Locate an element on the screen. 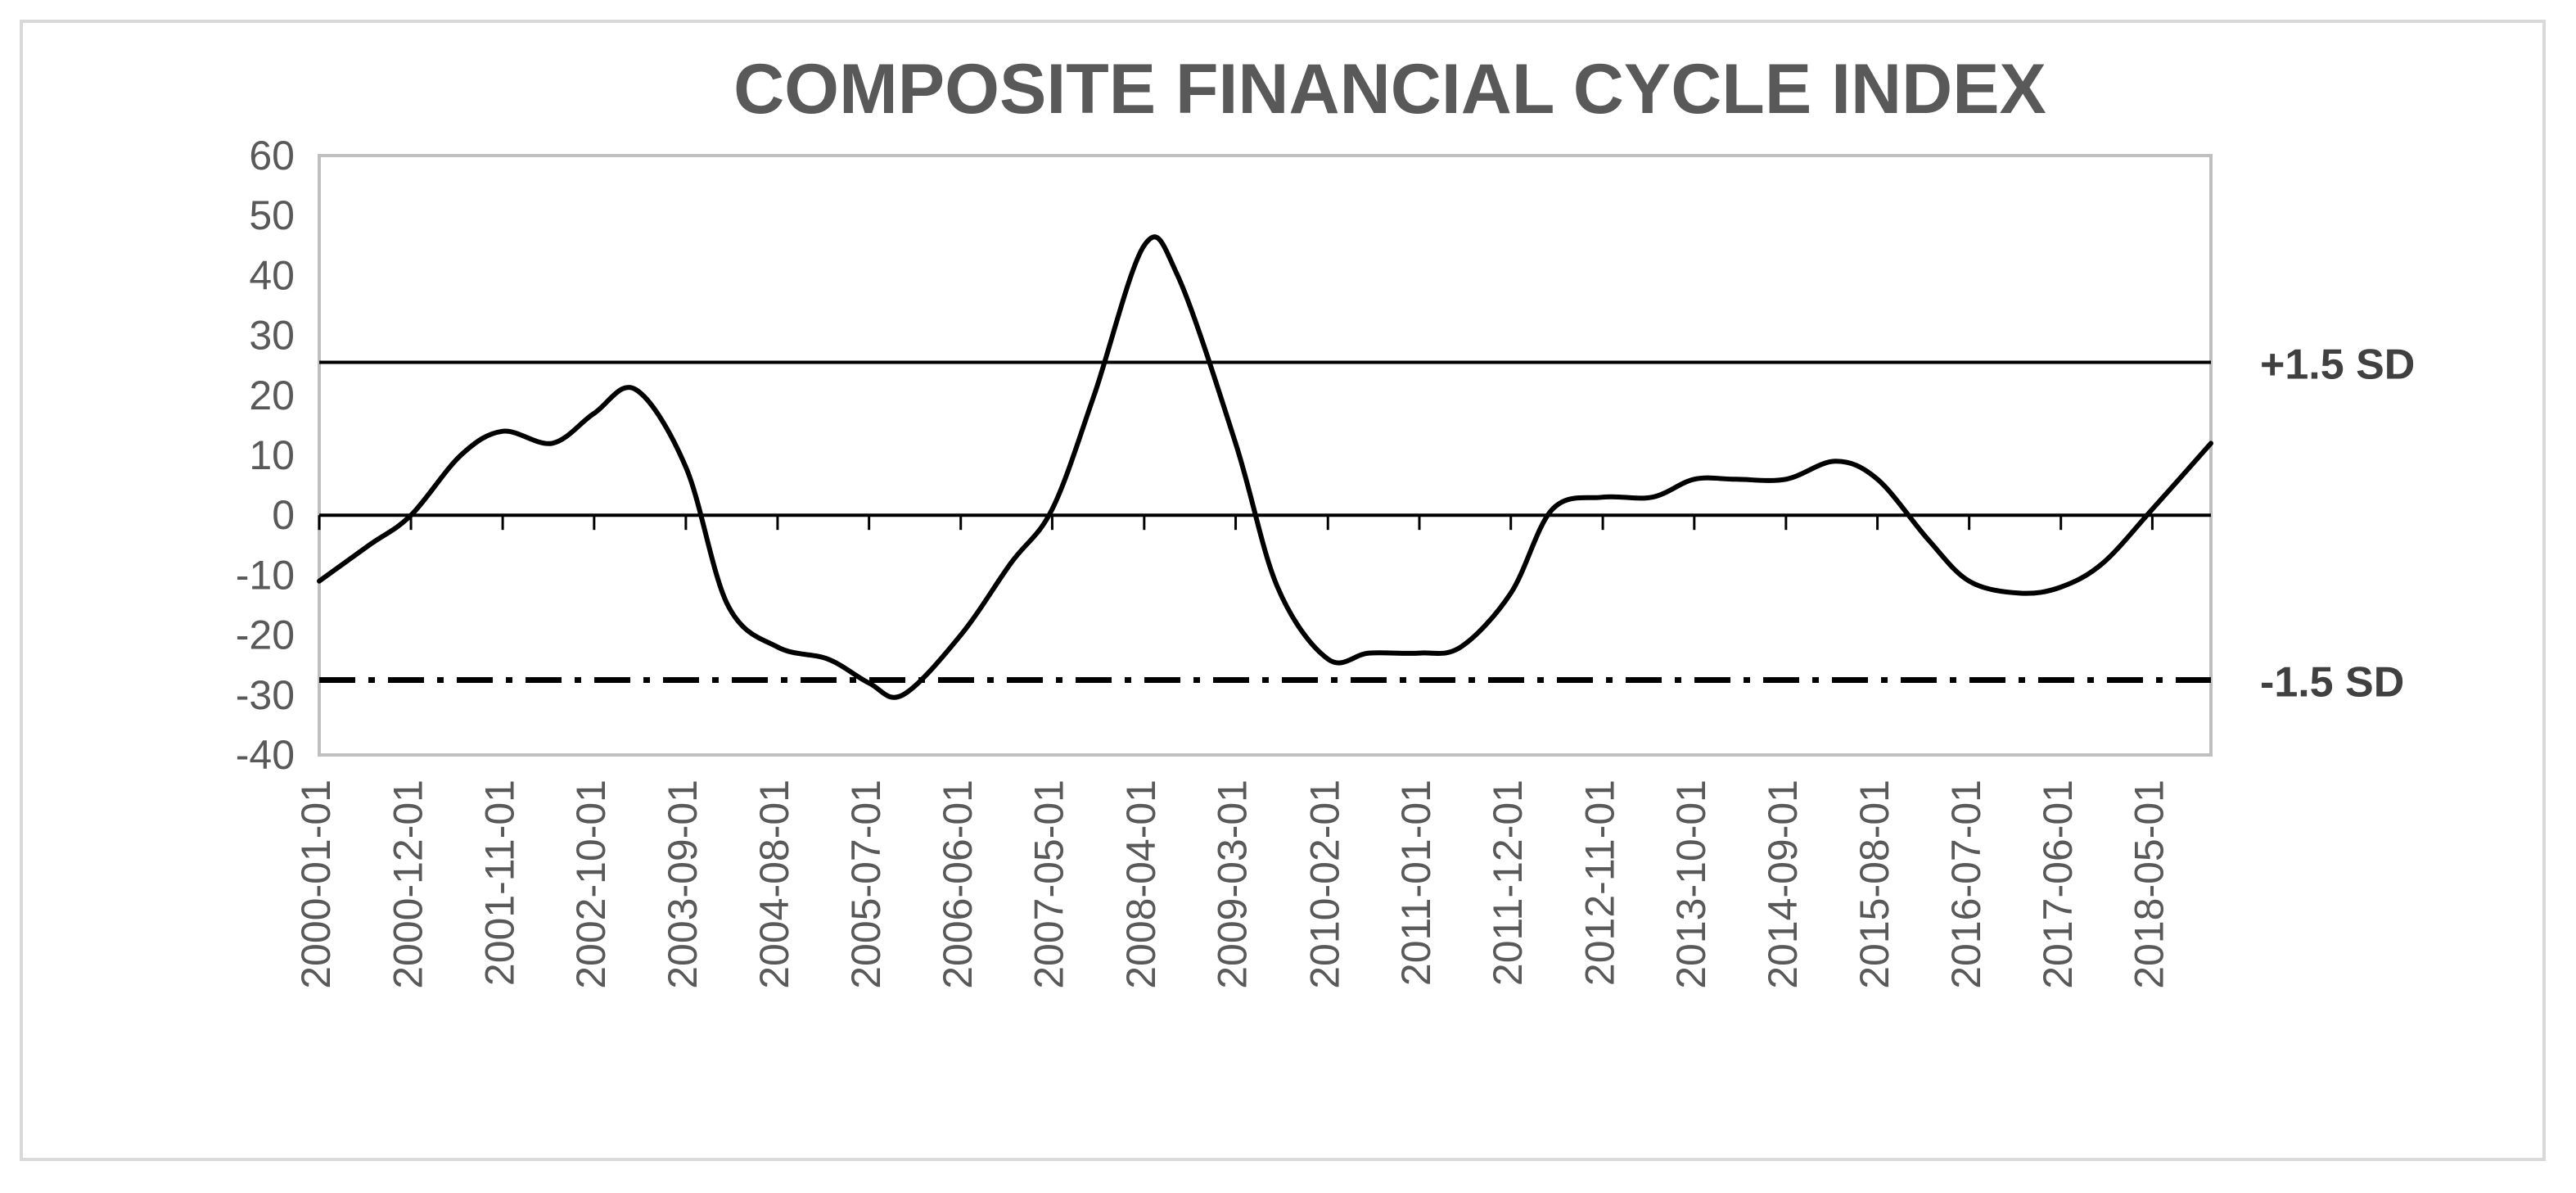 The height and width of the screenshot is (1193, 2576). x-tick-label: 2000-12-01 is located at coordinates (408, 885).